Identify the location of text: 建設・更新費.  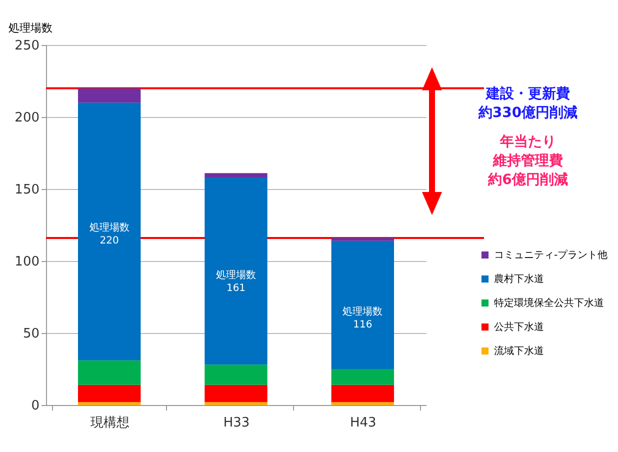
(527, 94).